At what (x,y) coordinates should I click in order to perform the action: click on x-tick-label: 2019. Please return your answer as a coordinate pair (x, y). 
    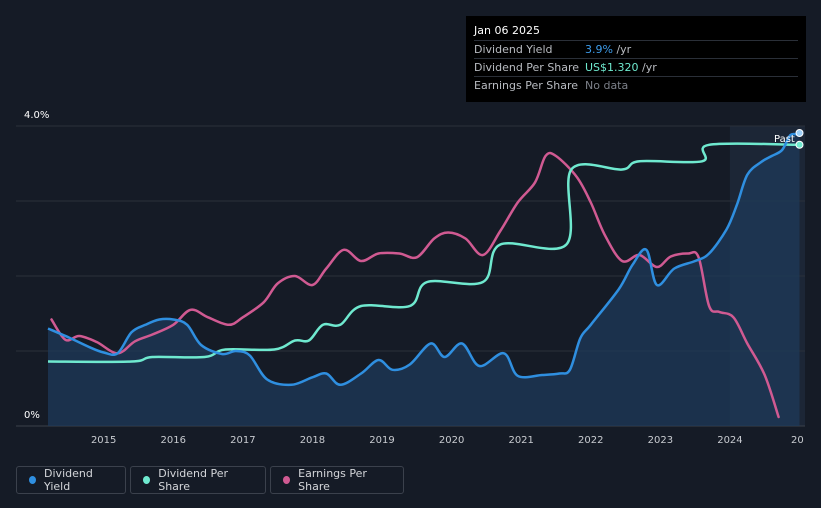
    Looking at the image, I should click on (381, 440).